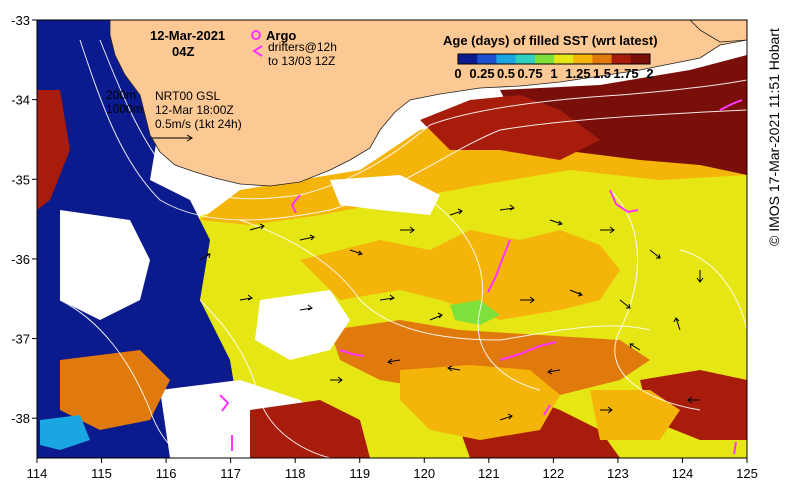 This screenshot has width=790, height=492. What do you see at coordinates (20, 179) in the screenshot?
I see `lat-tick-label: -35` at bounding box center [20, 179].